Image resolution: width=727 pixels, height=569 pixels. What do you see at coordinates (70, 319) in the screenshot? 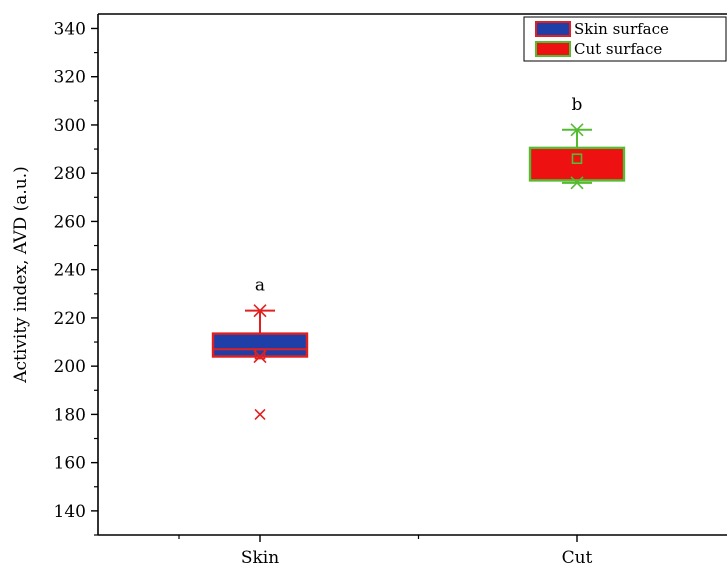
I see `y-tick-label: 220` at bounding box center [70, 319].